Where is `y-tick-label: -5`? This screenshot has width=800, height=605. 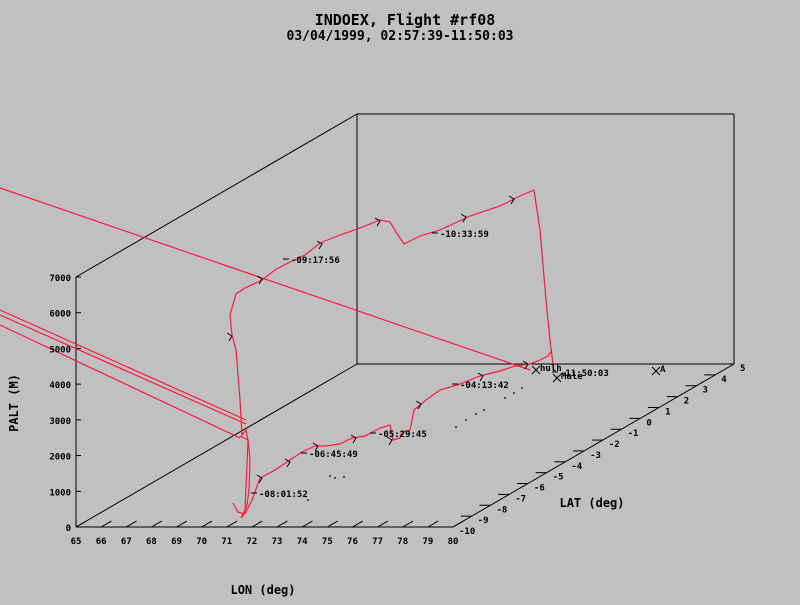
y-tick-label: -5 is located at coordinates (558, 478).